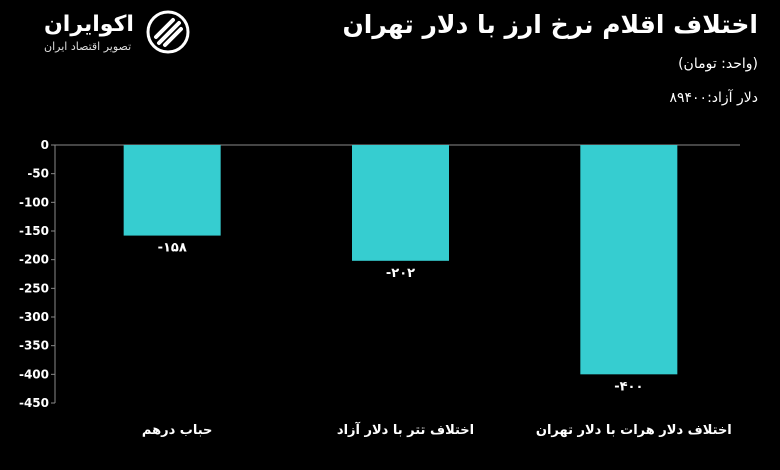  What do you see at coordinates (172, 248) in the screenshot?
I see `data-label: -۱۵۸` at bounding box center [172, 248].